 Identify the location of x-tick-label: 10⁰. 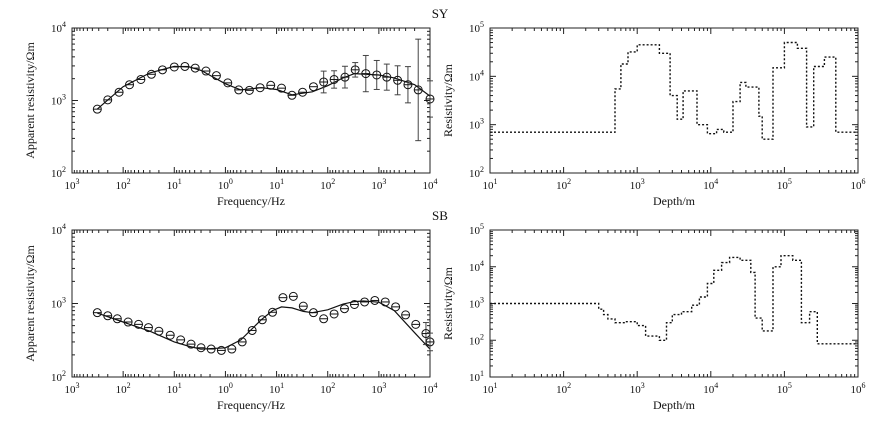
(225, 388).